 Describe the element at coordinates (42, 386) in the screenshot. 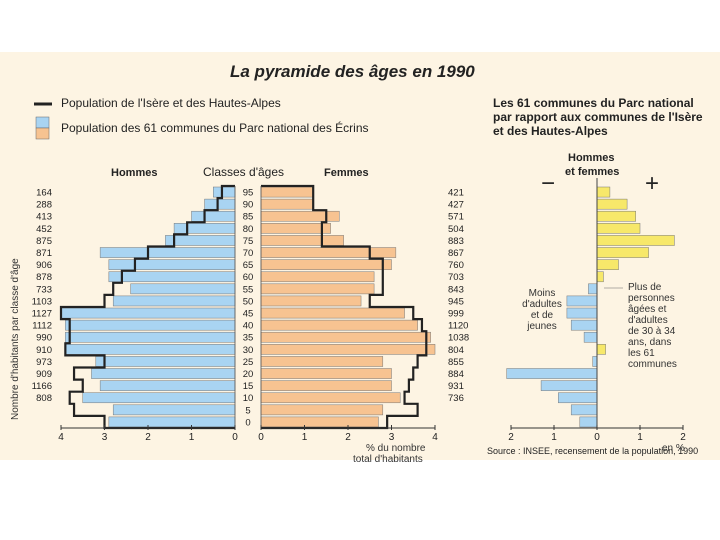

I see `count-left-16: 1166` at that location.